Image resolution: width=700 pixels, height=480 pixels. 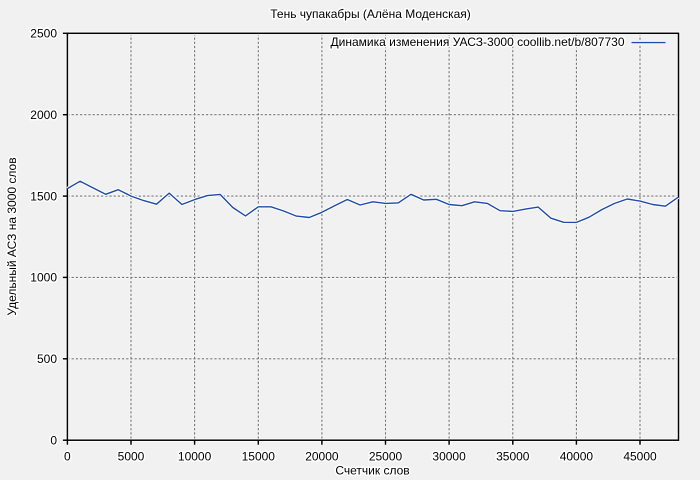 I want to click on svg-text: 1000, so click(x=43, y=278).